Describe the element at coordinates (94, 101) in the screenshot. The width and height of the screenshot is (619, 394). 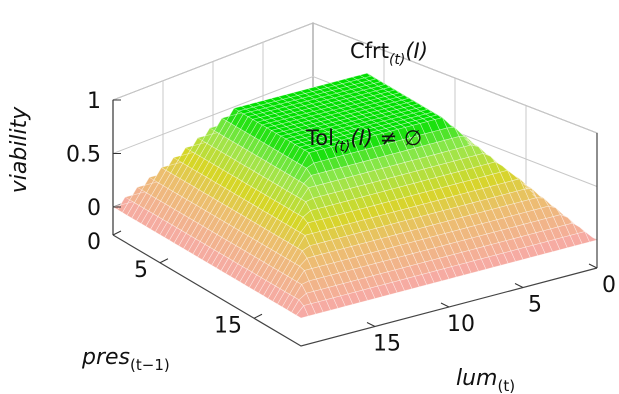
I see `z-tick-label: 1` at that location.